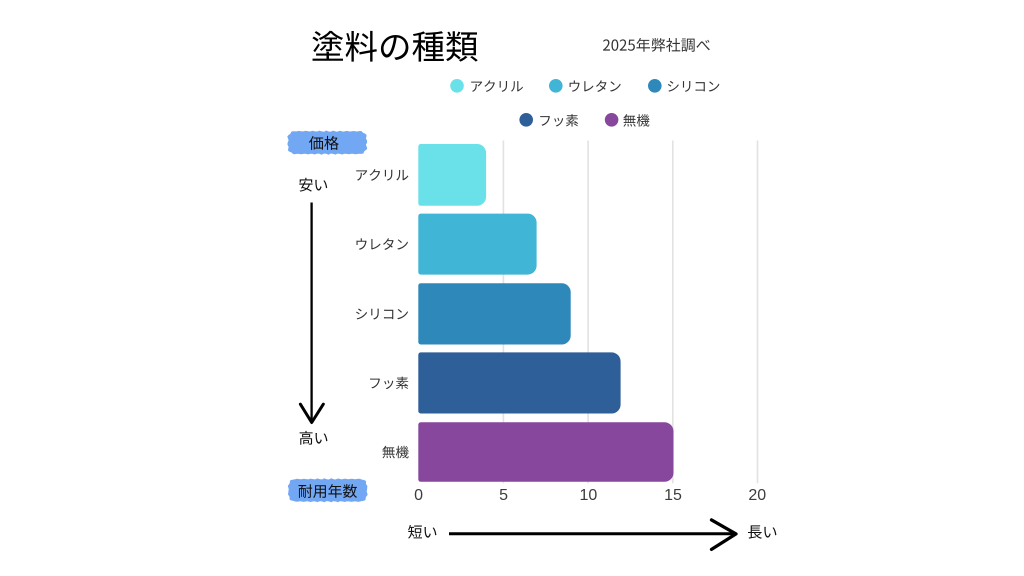  Describe the element at coordinates (757, 495) in the screenshot. I see `svg-text: 20` at that location.